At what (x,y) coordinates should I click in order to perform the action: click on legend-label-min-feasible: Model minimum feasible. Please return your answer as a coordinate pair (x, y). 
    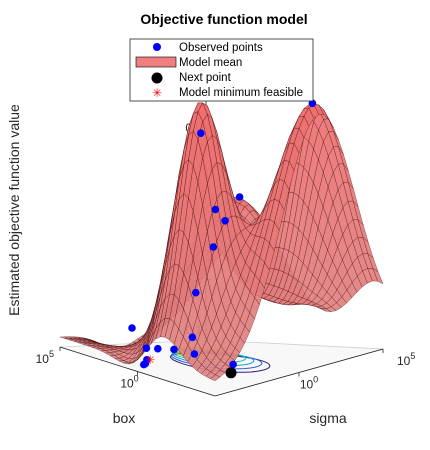
    Looking at the image, I should click on (241, 93).